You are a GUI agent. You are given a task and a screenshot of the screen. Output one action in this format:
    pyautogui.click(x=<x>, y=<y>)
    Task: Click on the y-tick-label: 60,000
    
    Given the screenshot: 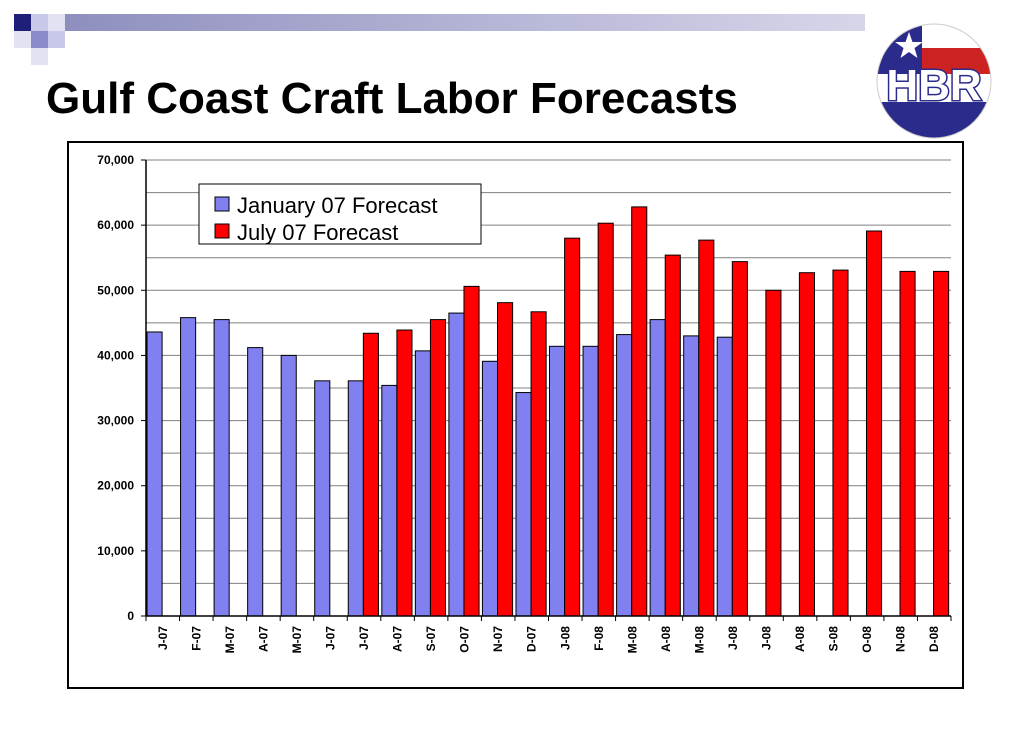 What is the action you would take?
    pyautogui.click(x=115, y=225)
    